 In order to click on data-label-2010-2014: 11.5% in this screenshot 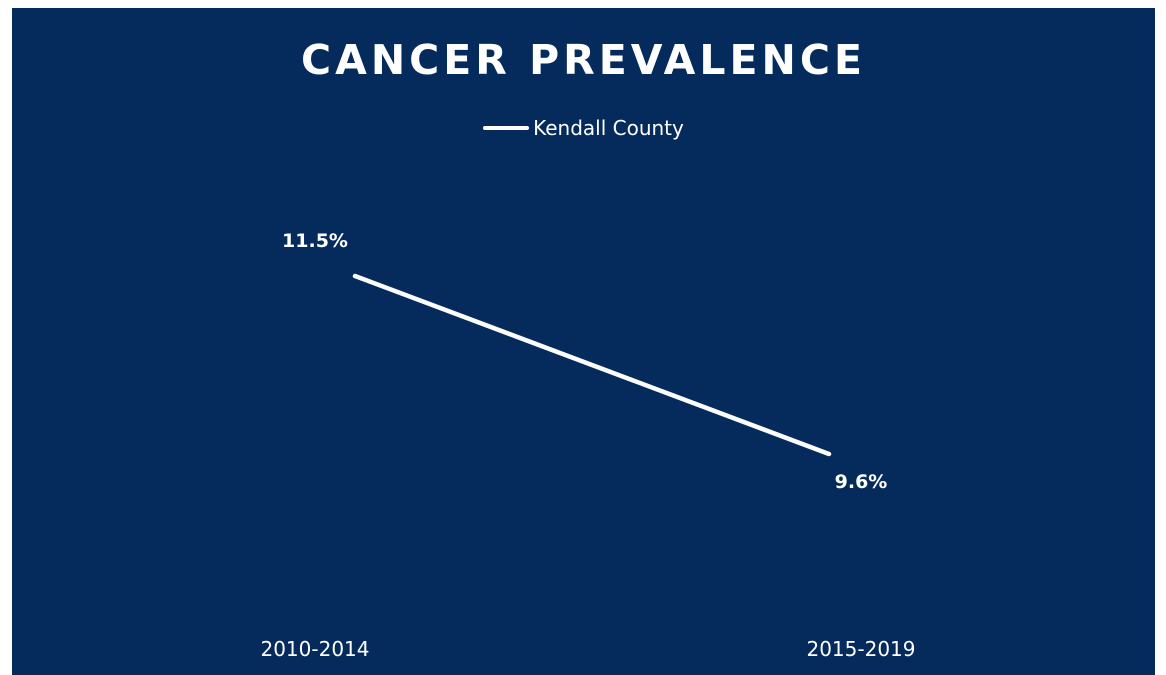, I will do `click(315, 241)`.